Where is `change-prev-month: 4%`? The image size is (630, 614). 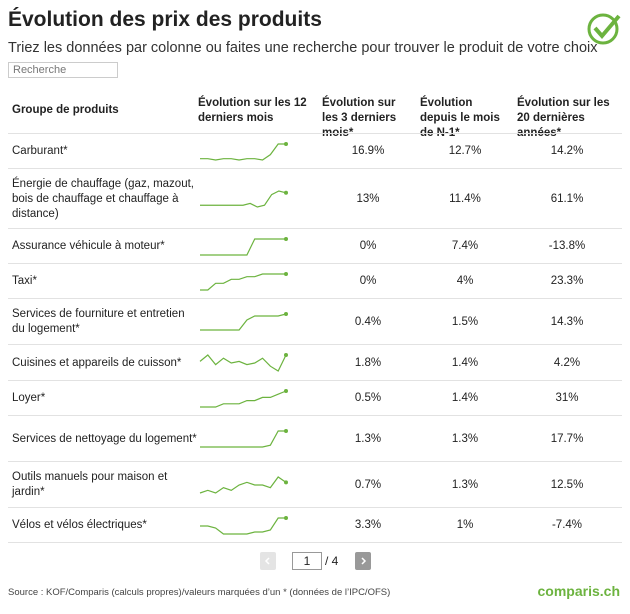
change-prev-month: 4% is located at coordinates (465, 281).